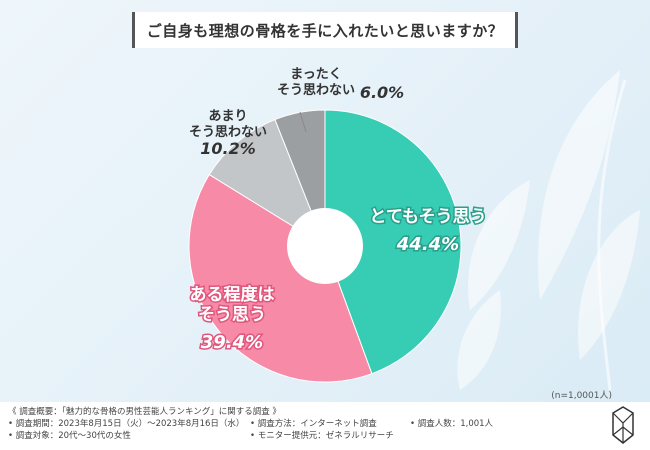 This screenshot has height=450, width=650. Describe the element at coordinates (228, 148) in the screenshot. I see `slice-percent-2: 10.2%` at that location.